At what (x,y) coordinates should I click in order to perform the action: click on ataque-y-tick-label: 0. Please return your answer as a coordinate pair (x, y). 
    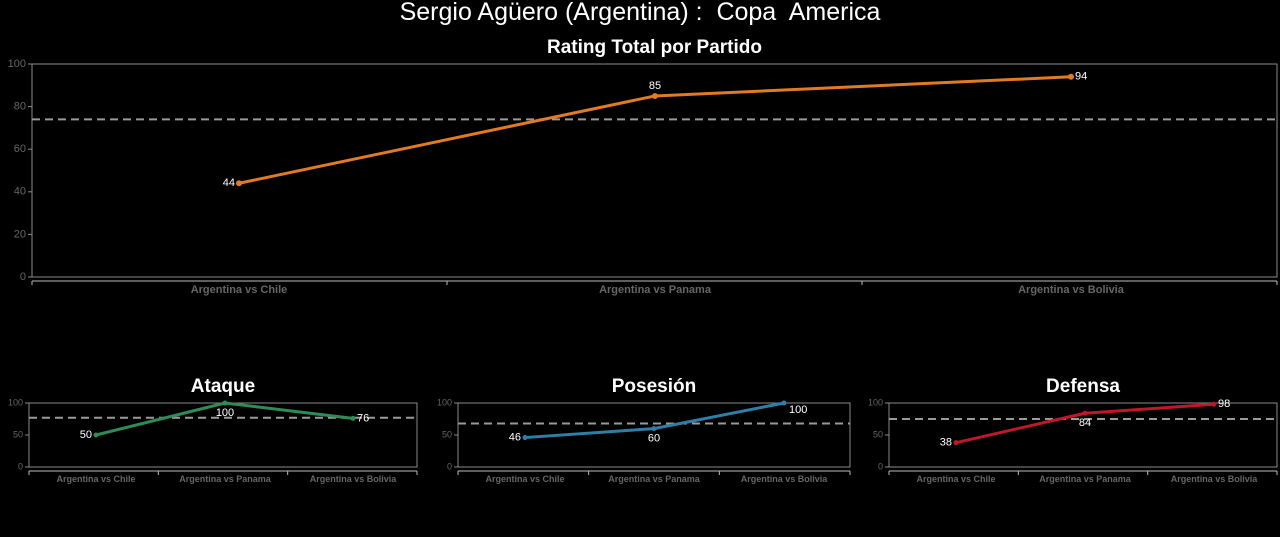
    Looking at the image, I should click on (20, 466).